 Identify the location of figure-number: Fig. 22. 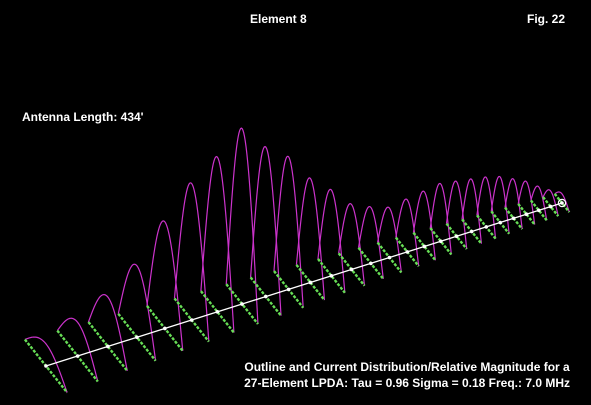
(546, 19).